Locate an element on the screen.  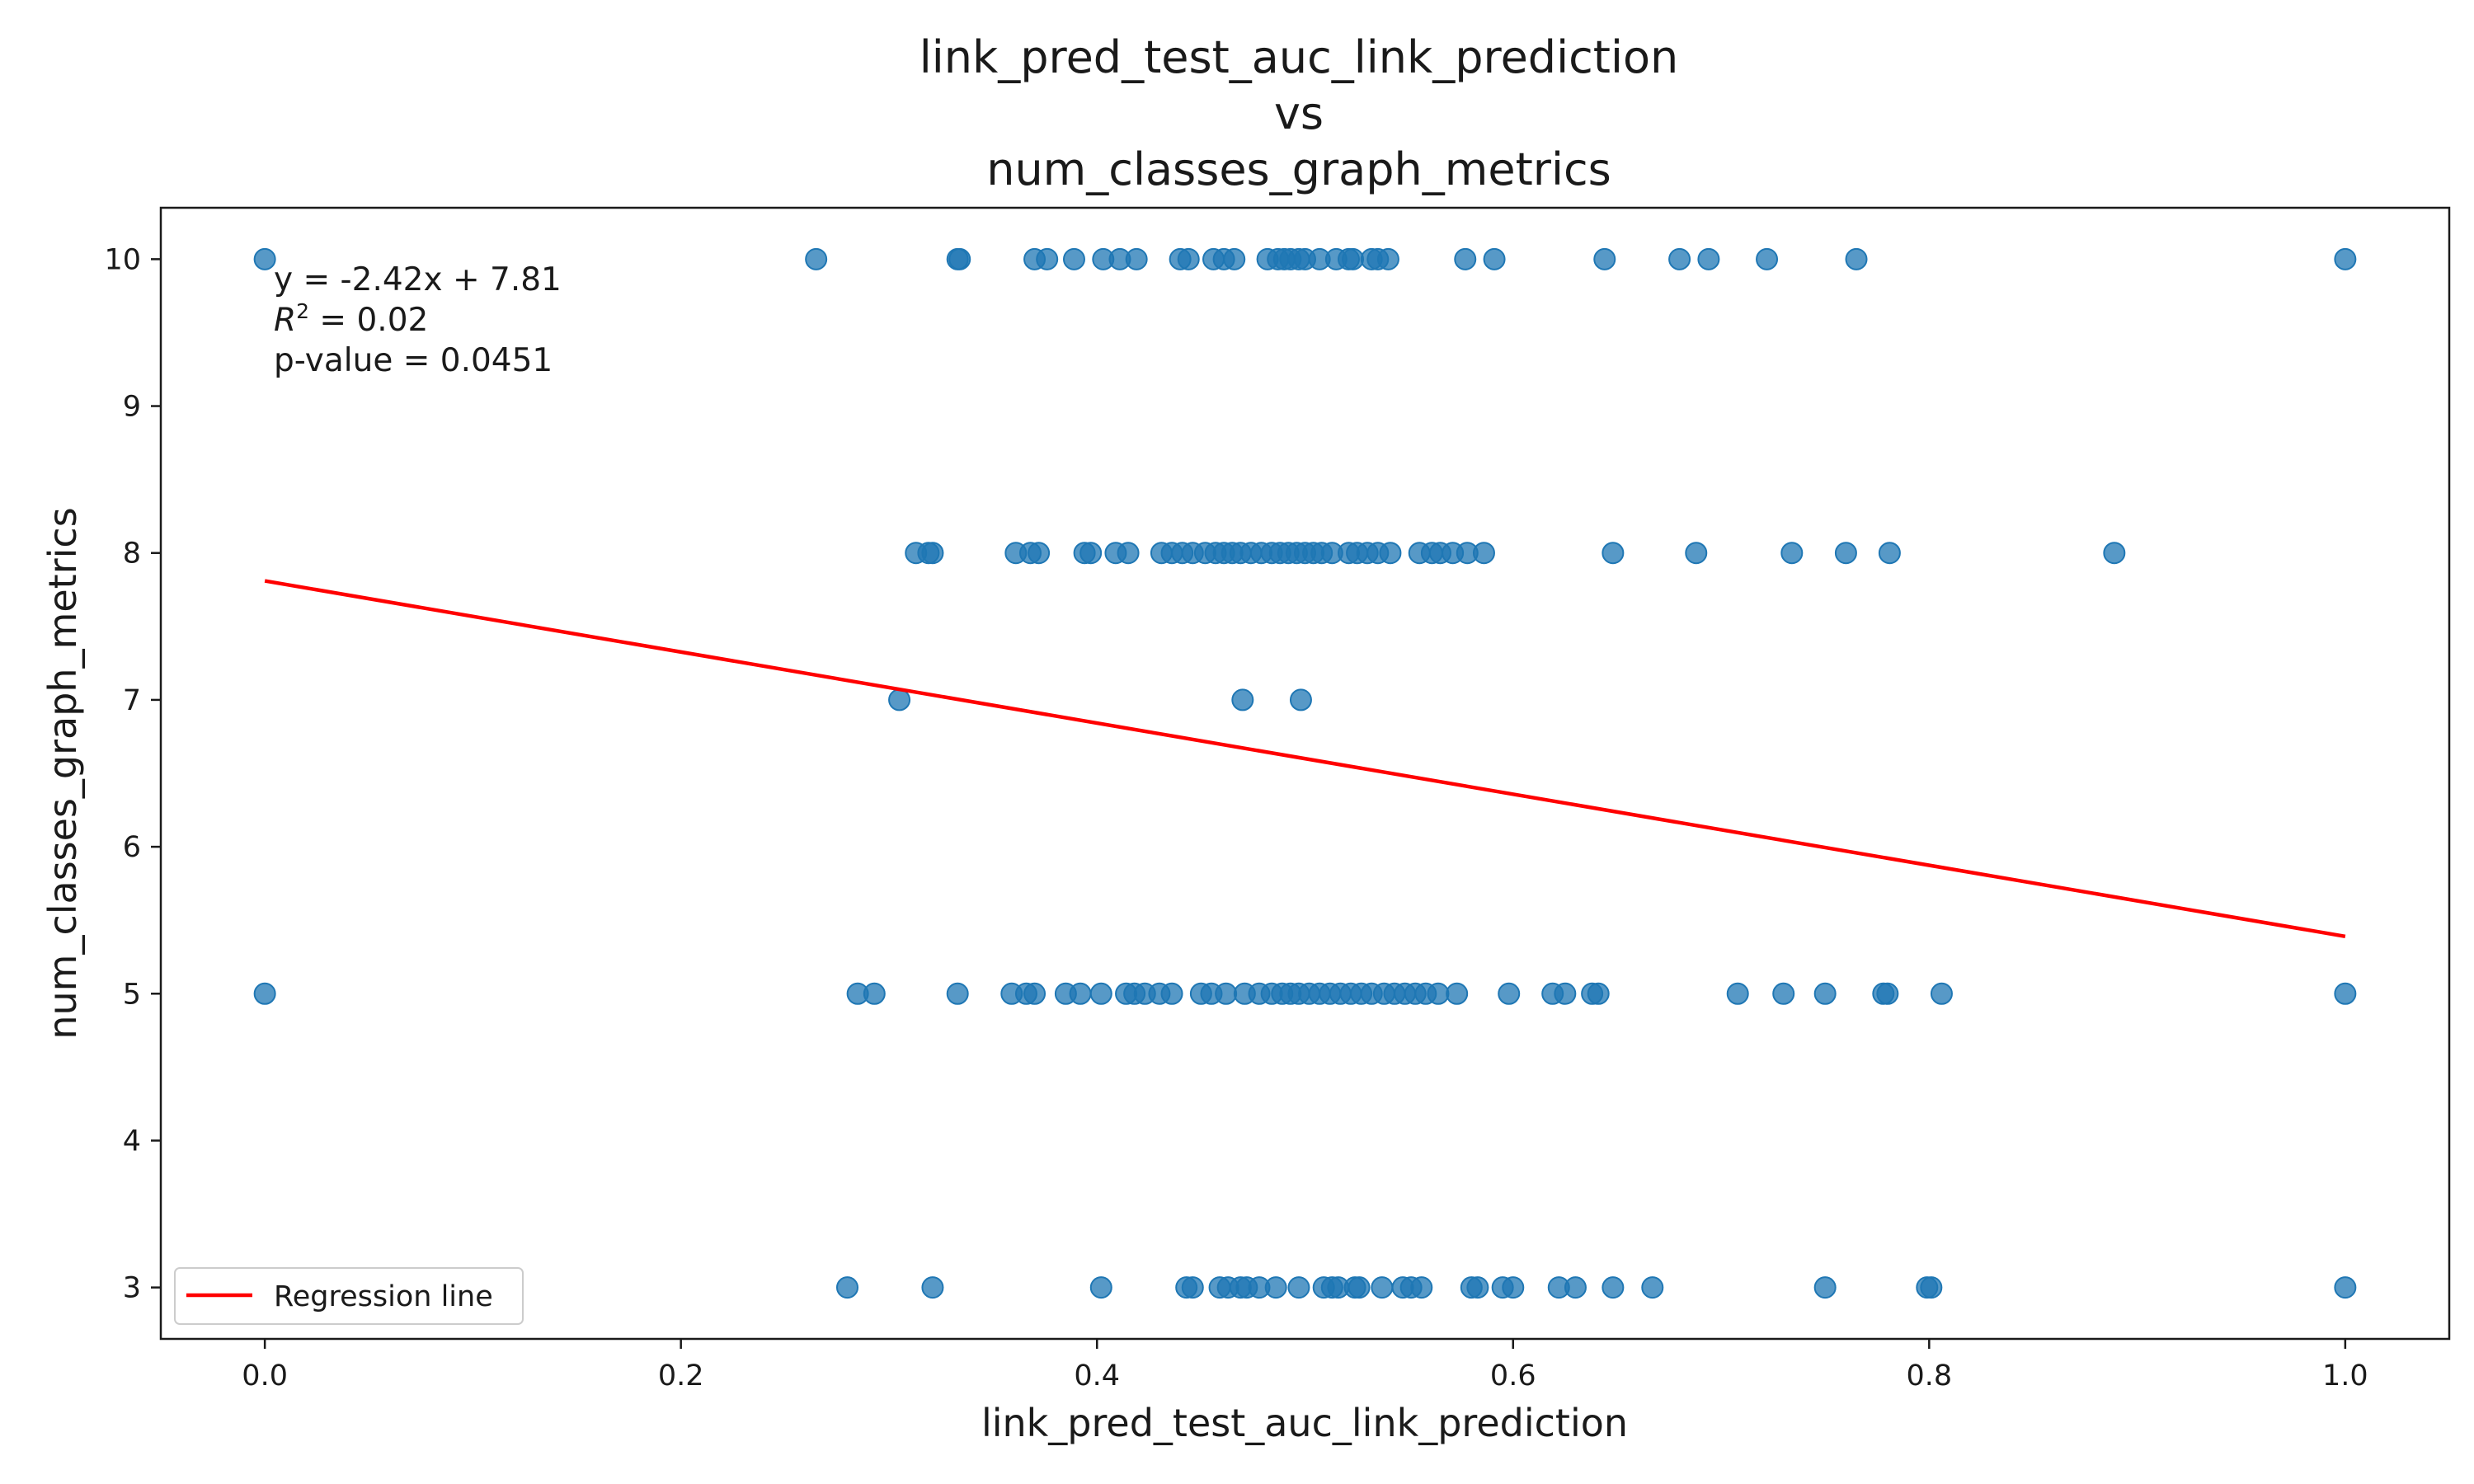
legend-box is located at coordinates (349, 1296).